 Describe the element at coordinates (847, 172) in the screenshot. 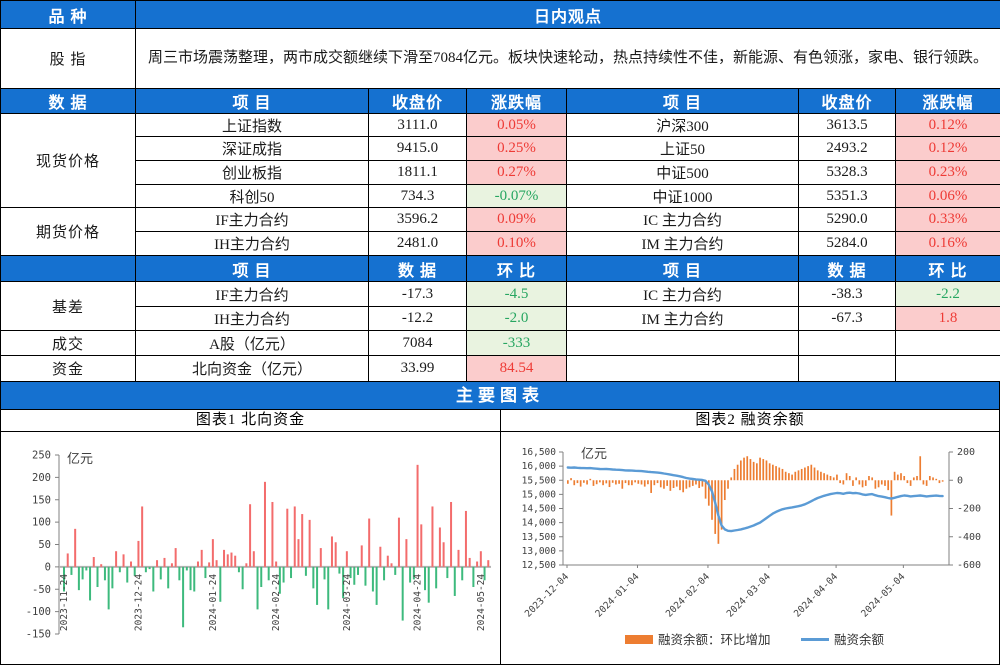

I see `close-value: 5328.3` at that location.